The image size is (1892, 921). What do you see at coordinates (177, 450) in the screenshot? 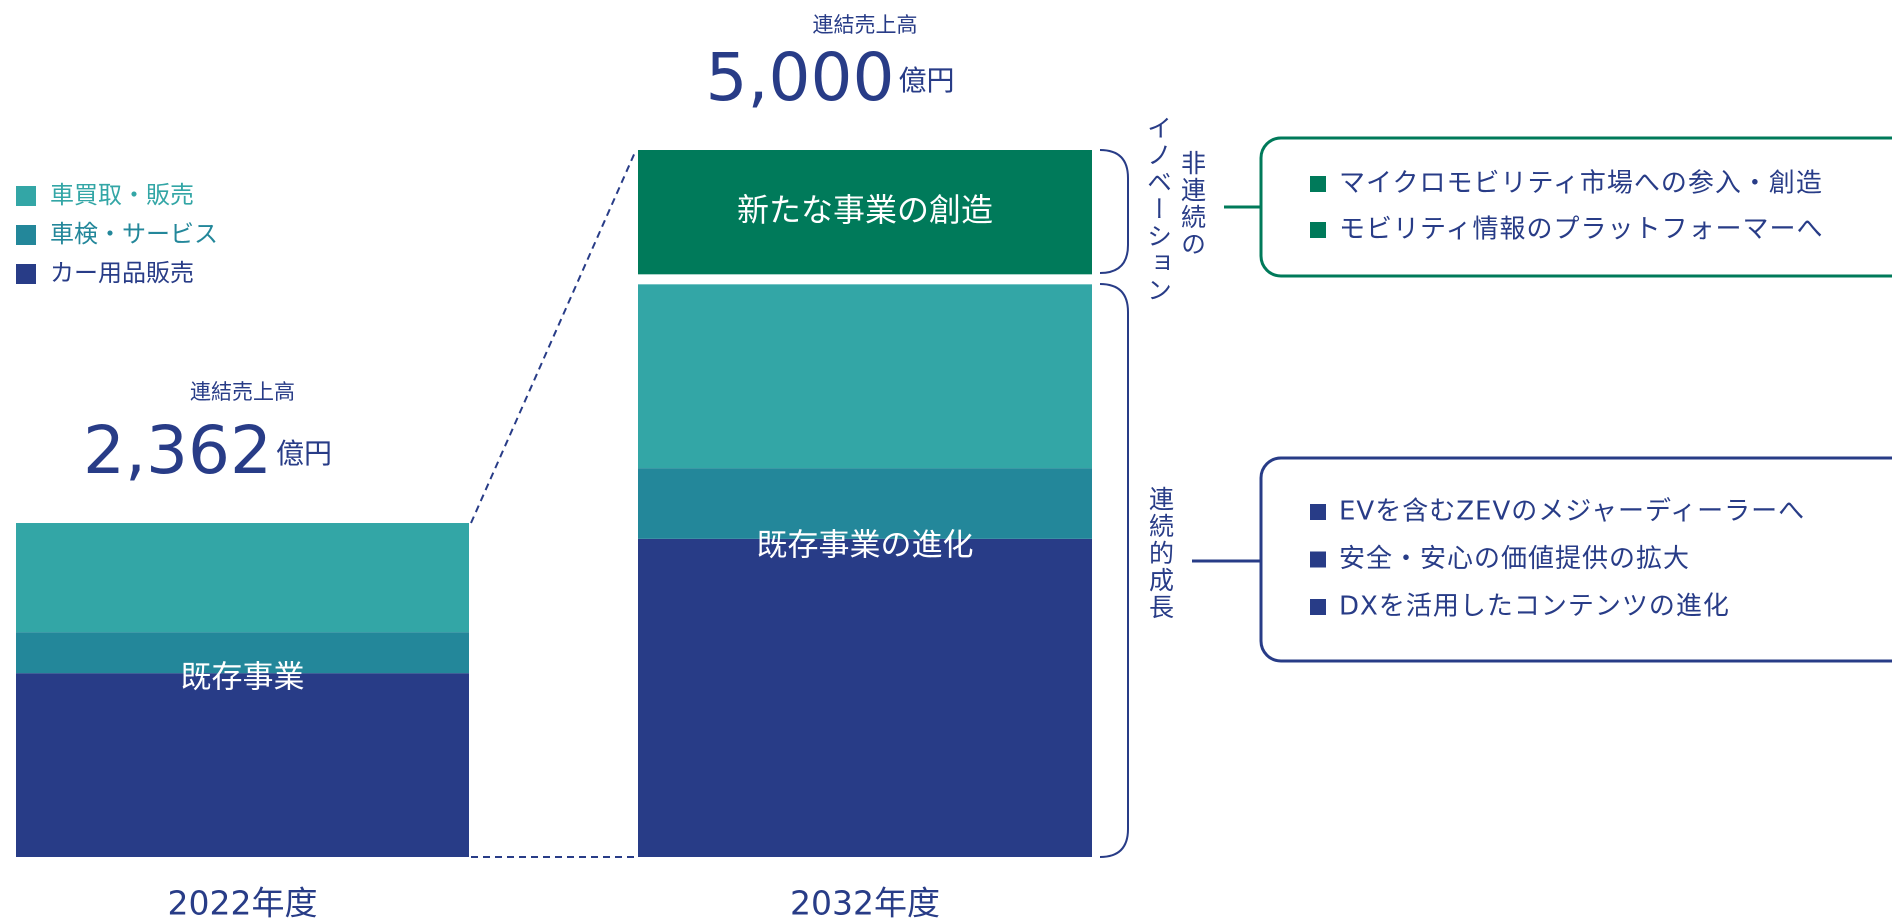
I see `total-number: 2,362` at bounding box center [177, 450].